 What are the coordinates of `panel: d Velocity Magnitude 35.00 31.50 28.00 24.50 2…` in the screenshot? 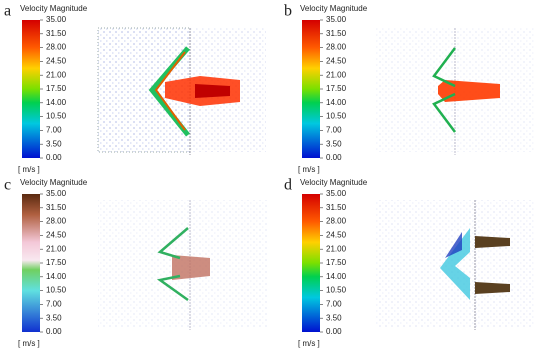 It's located at (326, 262).